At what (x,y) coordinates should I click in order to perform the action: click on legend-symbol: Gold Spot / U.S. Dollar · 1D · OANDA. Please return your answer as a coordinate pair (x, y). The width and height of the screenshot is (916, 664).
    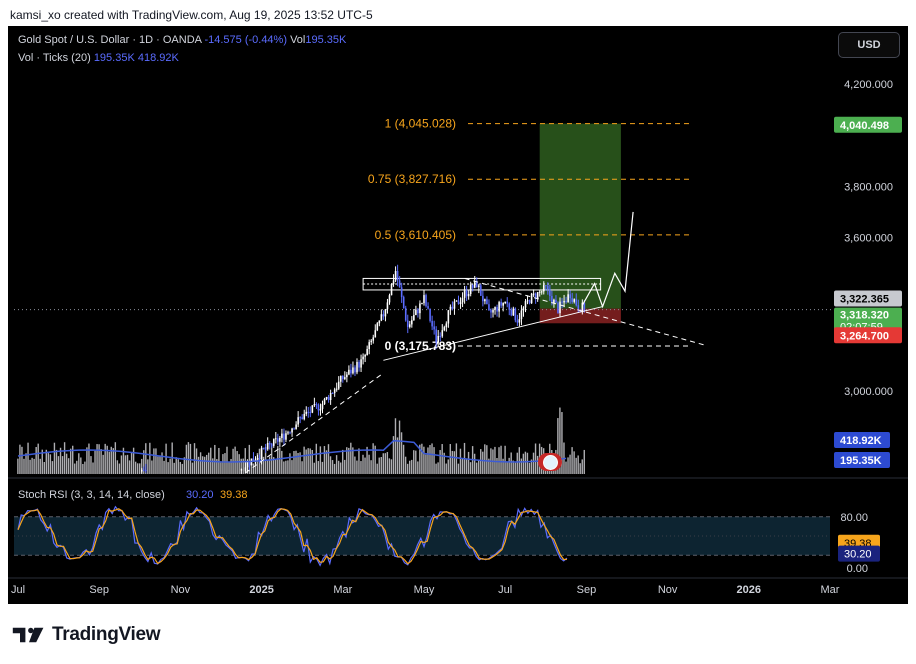
    Looking at the image, I should click on (110, 40).